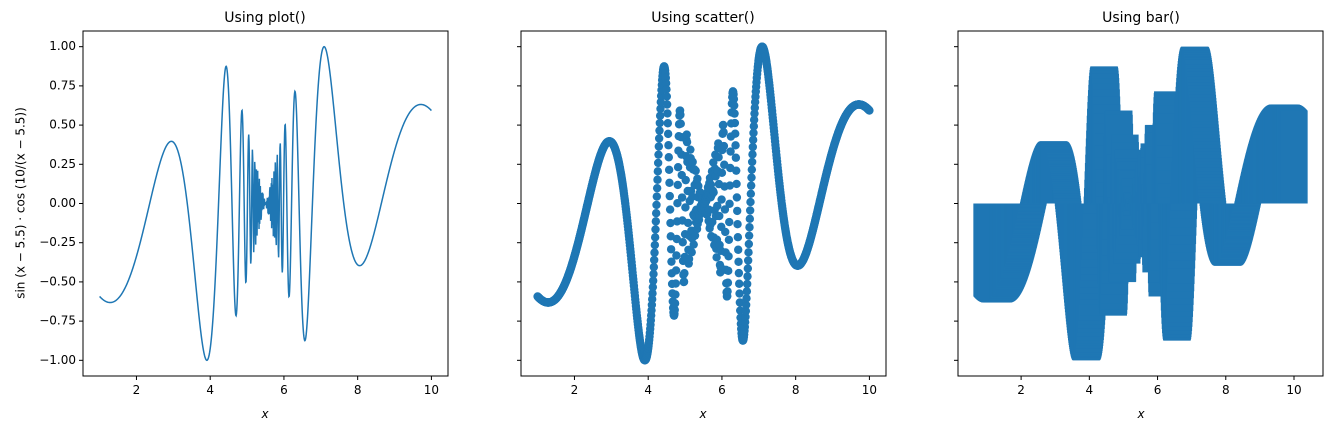 The image size is (1333, 430). What do you see at coordinates (57, 242) in the screenshot?
I see `y-tick-label: −0.25` at bounding box center [57, 242].